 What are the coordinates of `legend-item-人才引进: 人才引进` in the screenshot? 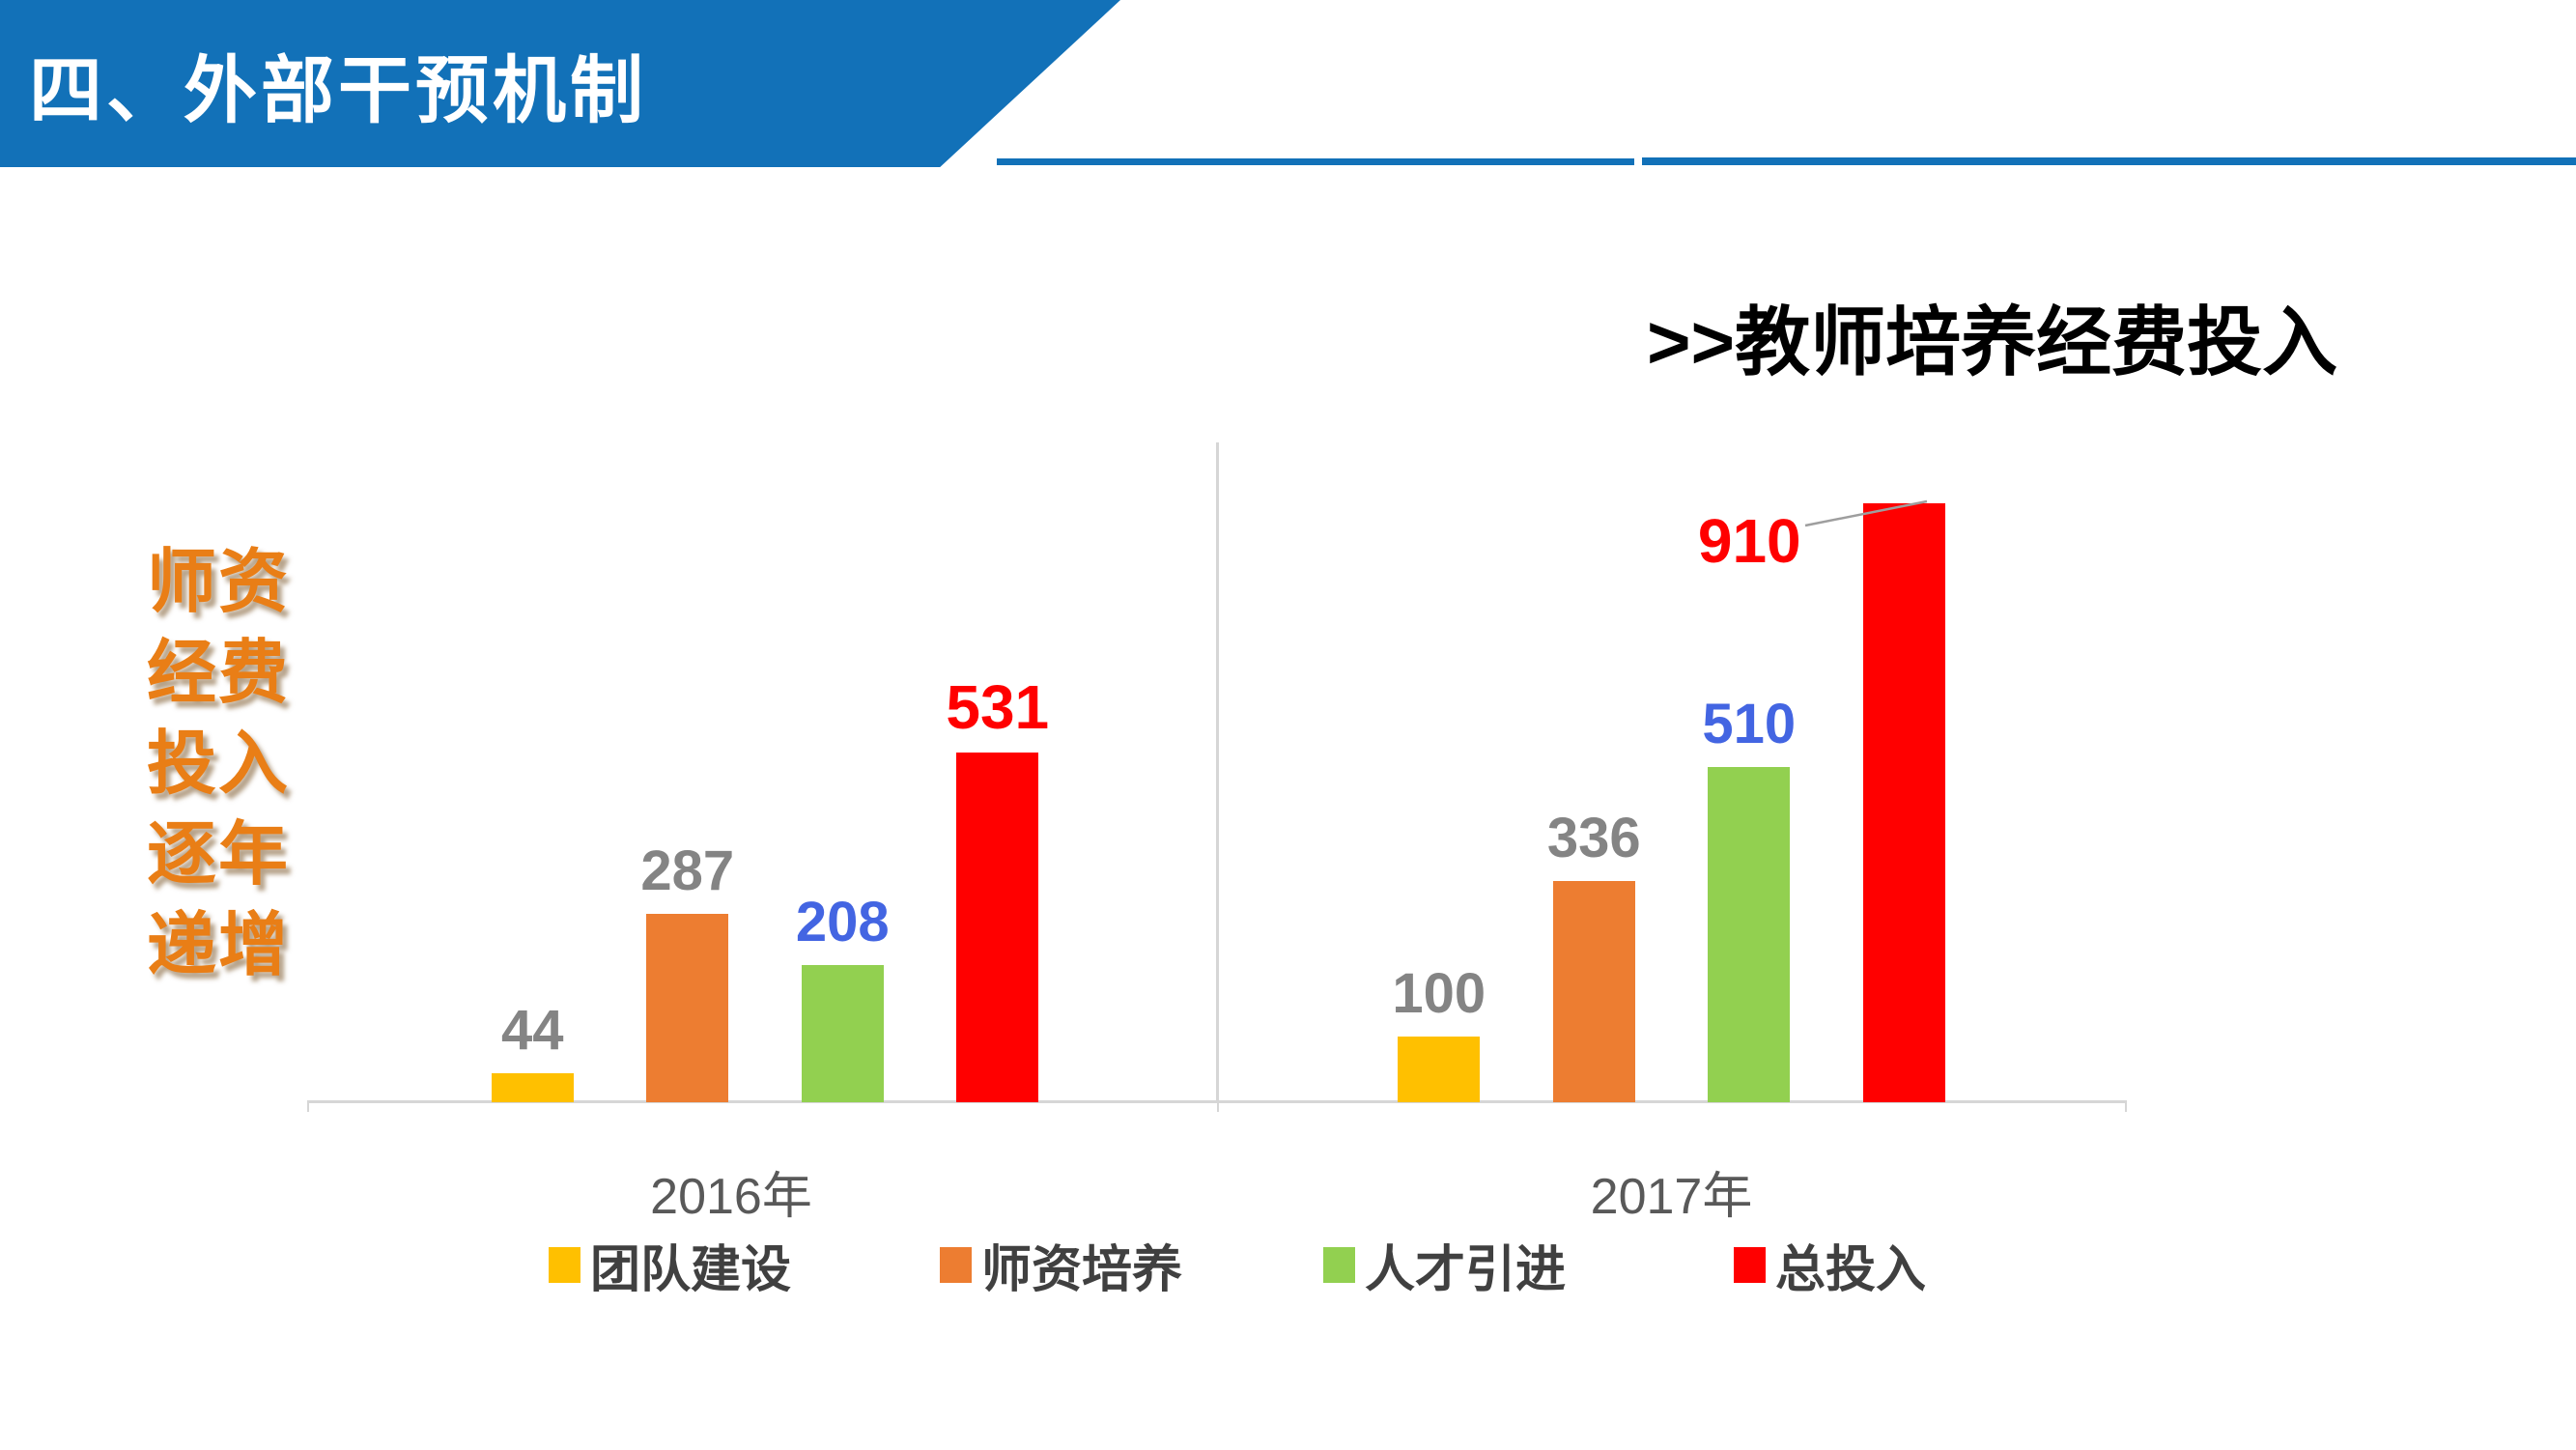 It's located at (1444, 1267).